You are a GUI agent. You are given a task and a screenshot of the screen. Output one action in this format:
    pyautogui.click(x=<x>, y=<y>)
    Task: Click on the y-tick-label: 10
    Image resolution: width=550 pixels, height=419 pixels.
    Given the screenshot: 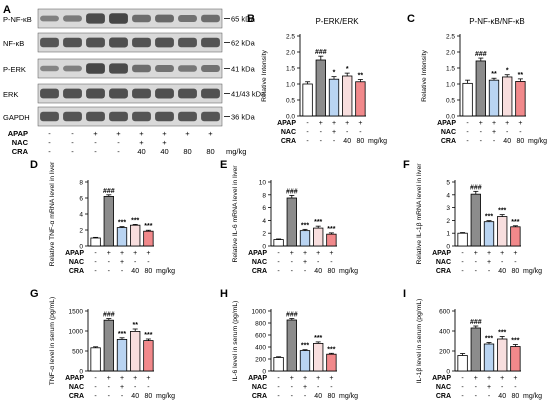 What is the action you would take?
    pyautogui.click(x=263, y=183)
    